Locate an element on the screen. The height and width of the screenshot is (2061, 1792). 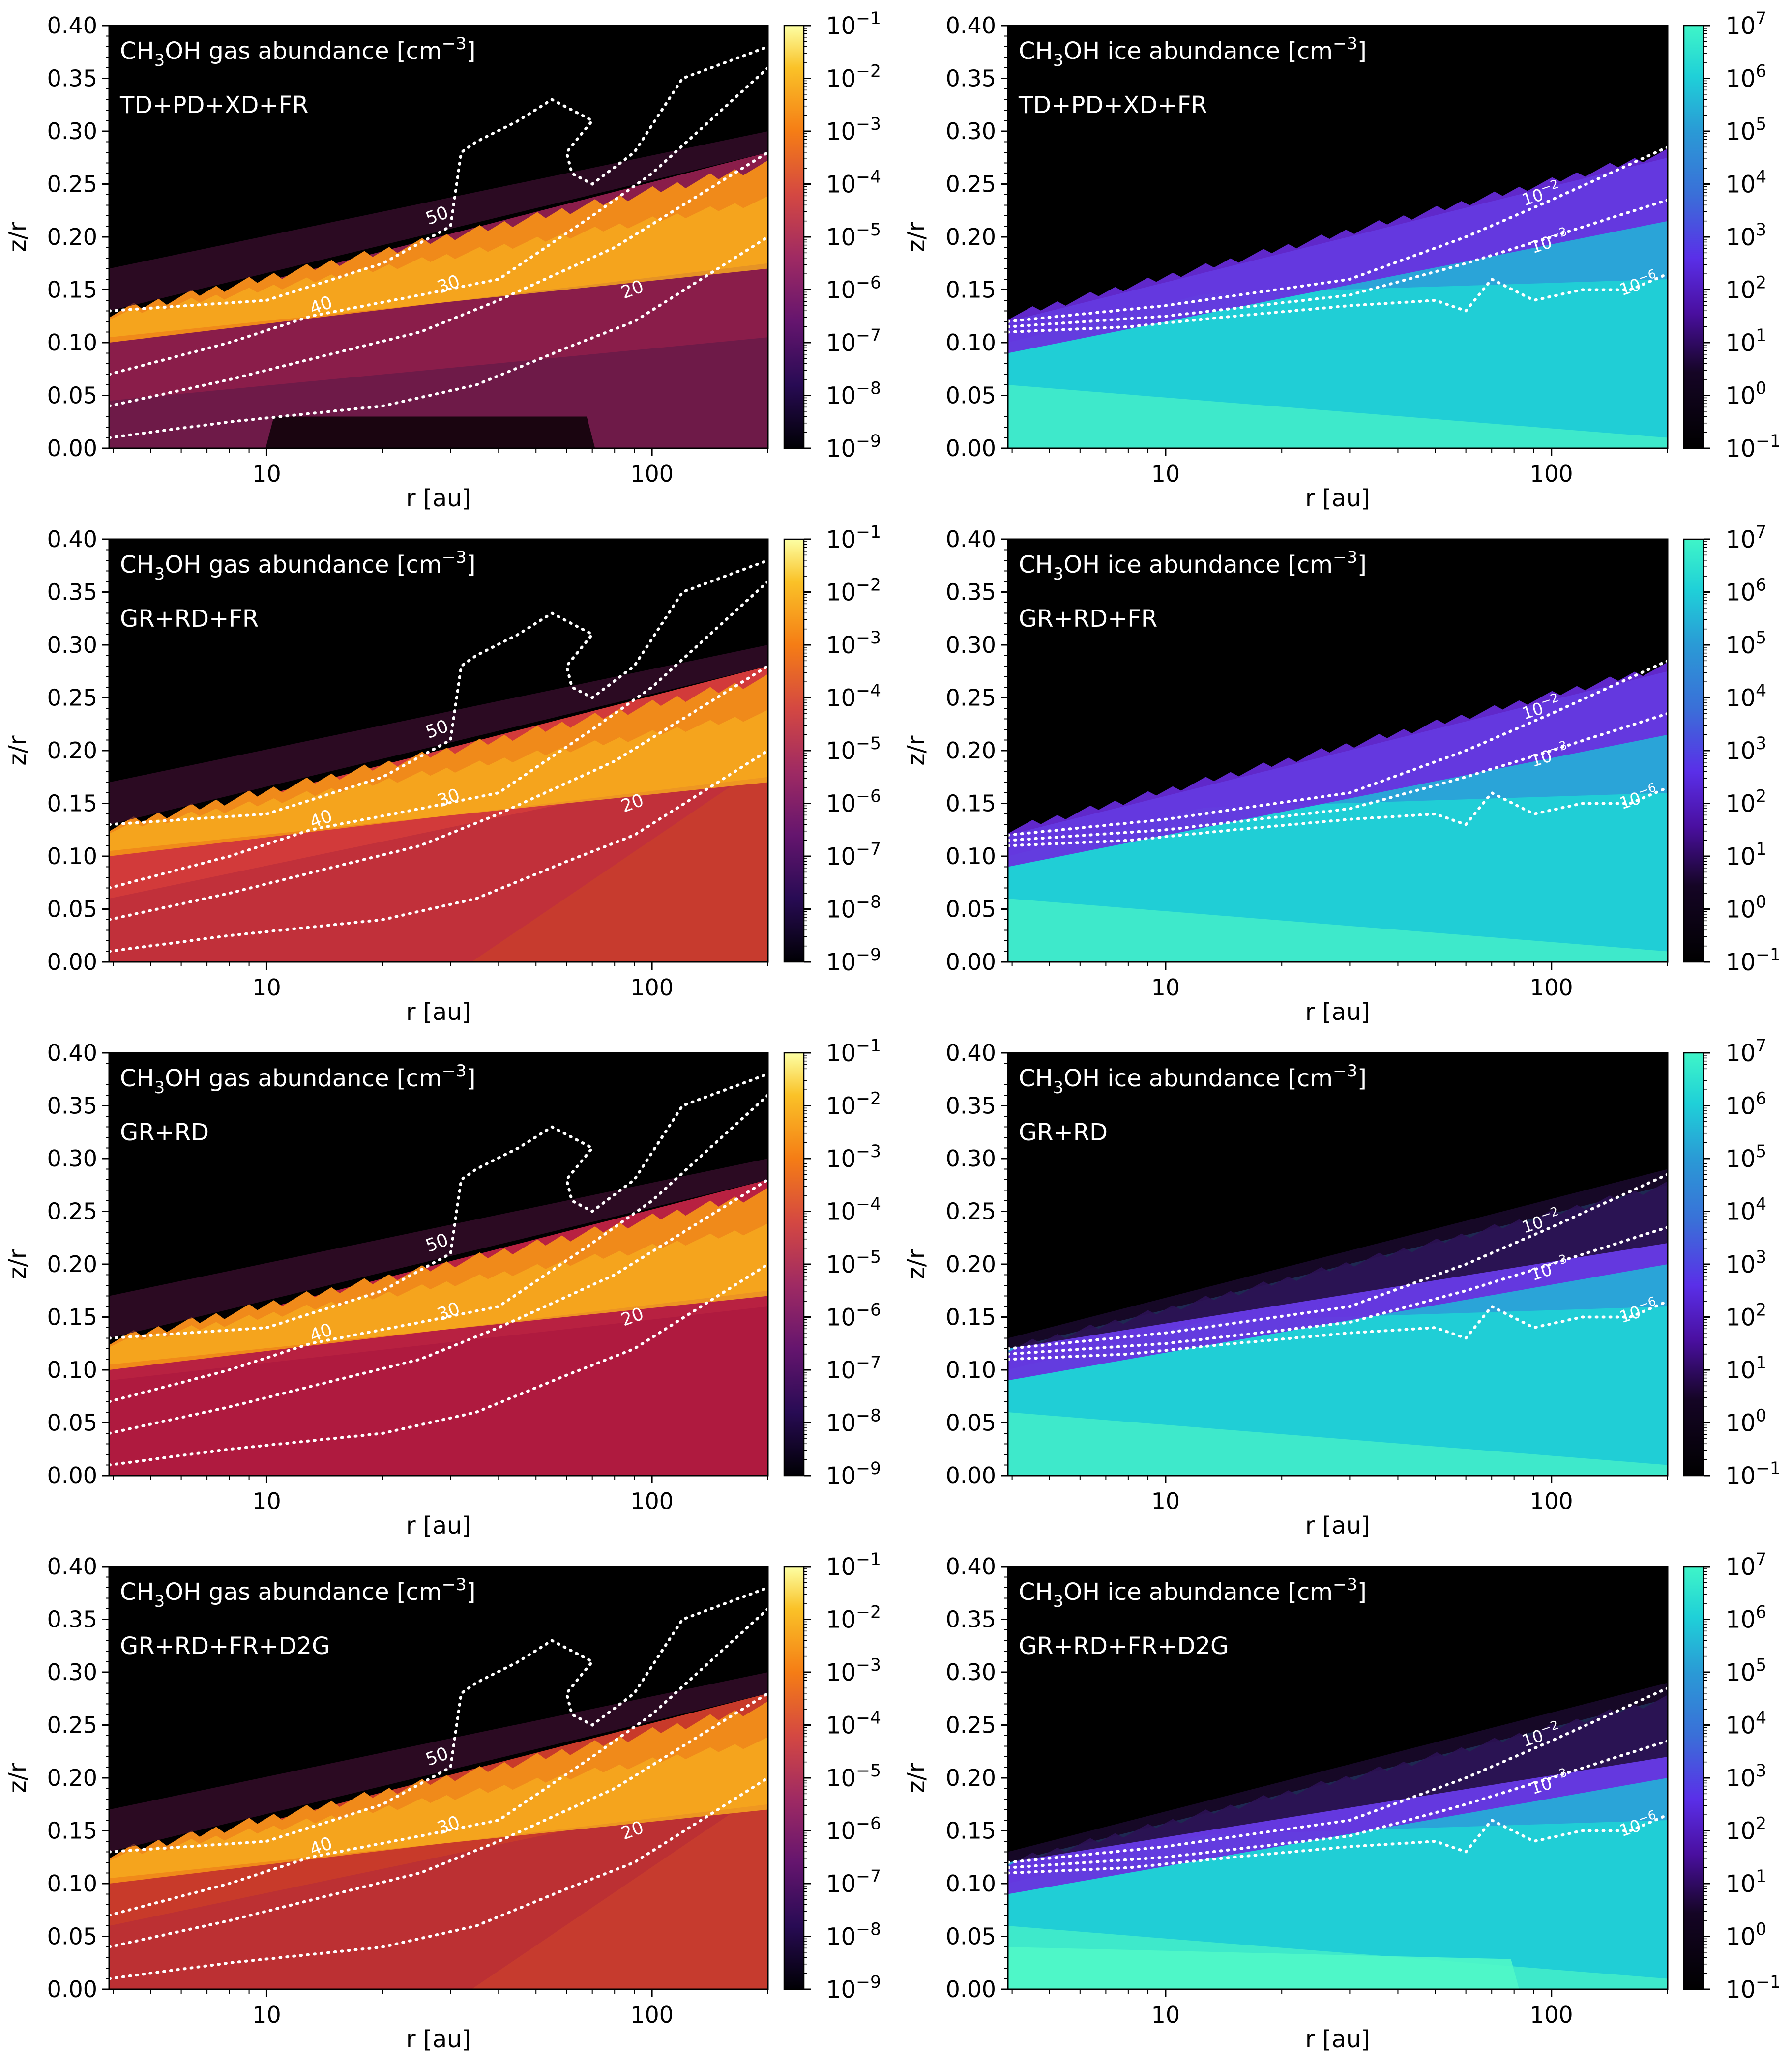
colorbar-tick-label-exp: 4 is located at coordinates (1761, 177).